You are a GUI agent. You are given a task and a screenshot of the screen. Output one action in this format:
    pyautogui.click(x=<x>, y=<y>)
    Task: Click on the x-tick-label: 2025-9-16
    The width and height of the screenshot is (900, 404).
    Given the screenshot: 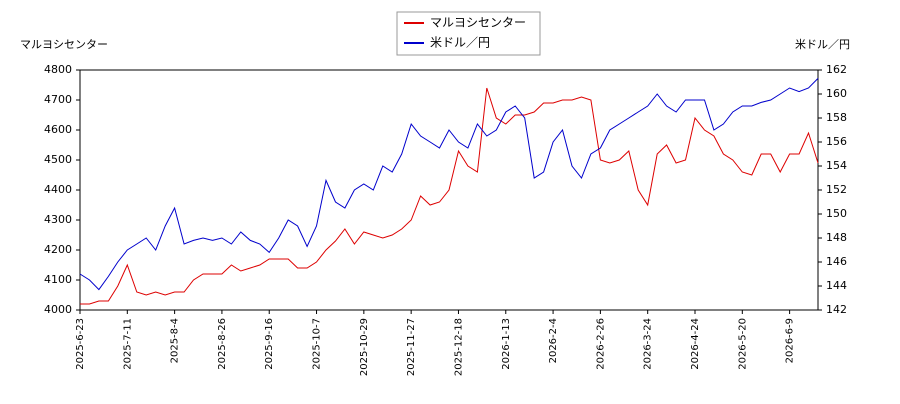 What is the action you would take?
    pyautogui.click(x=269, y=344)
    